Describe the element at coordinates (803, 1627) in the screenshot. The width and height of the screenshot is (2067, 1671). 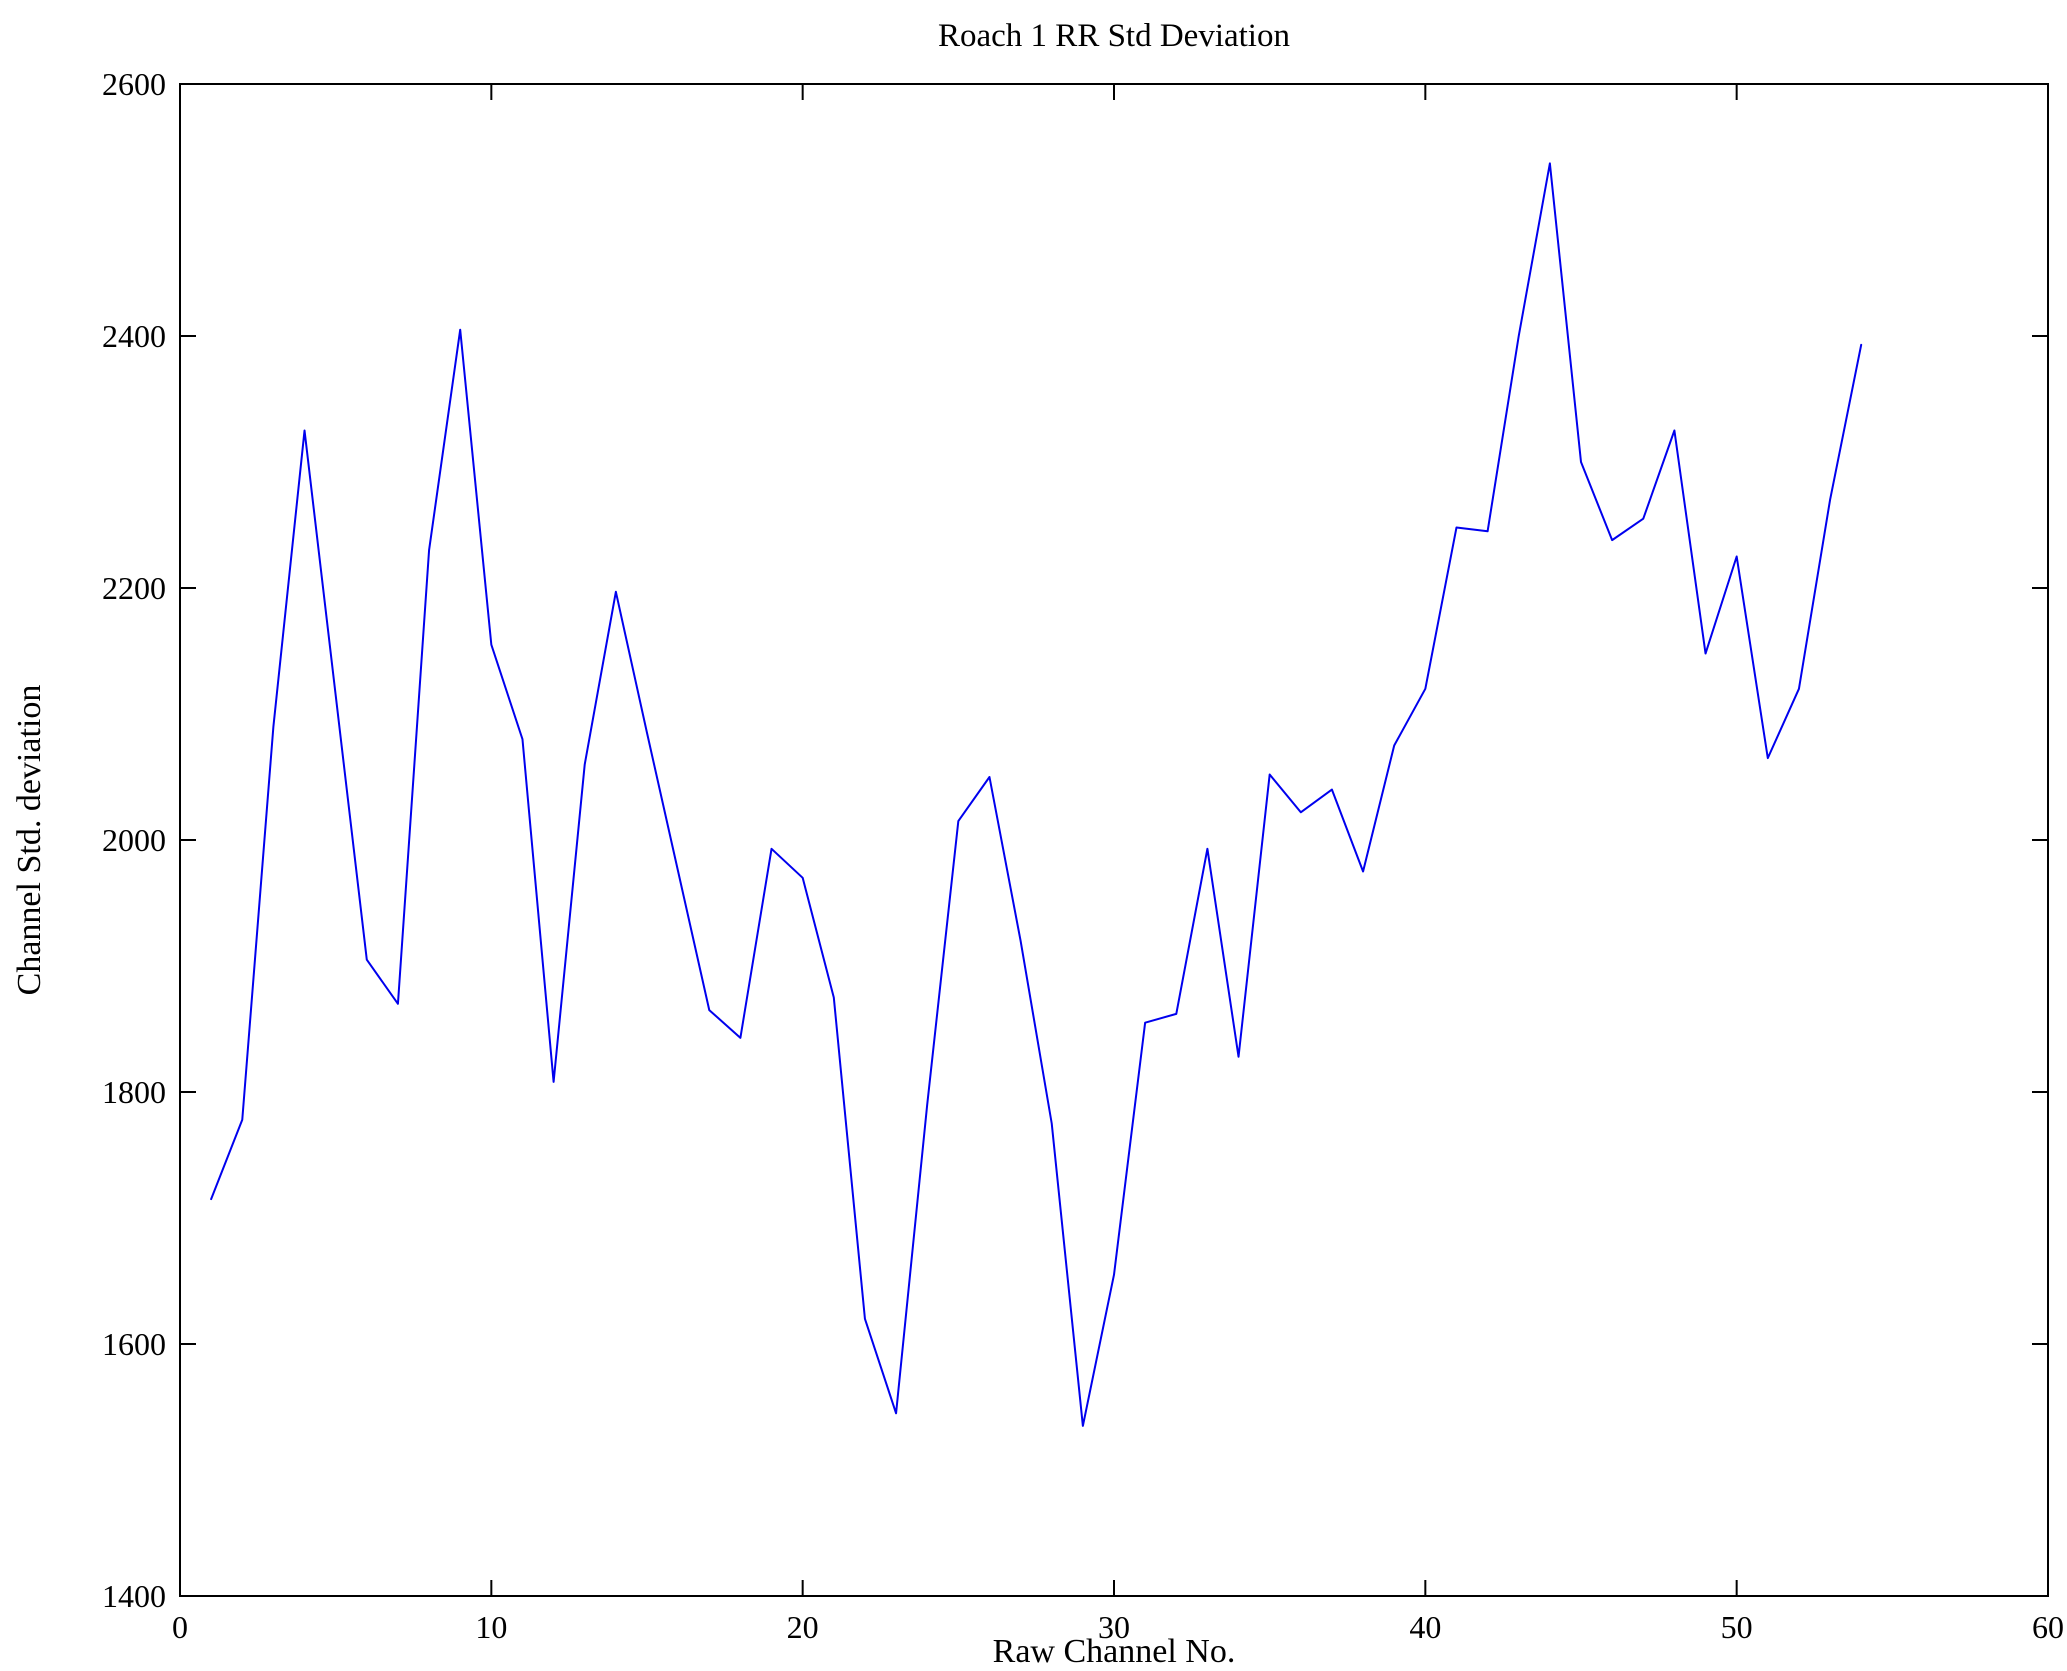
I see `x-tick-label: 20` at that location.